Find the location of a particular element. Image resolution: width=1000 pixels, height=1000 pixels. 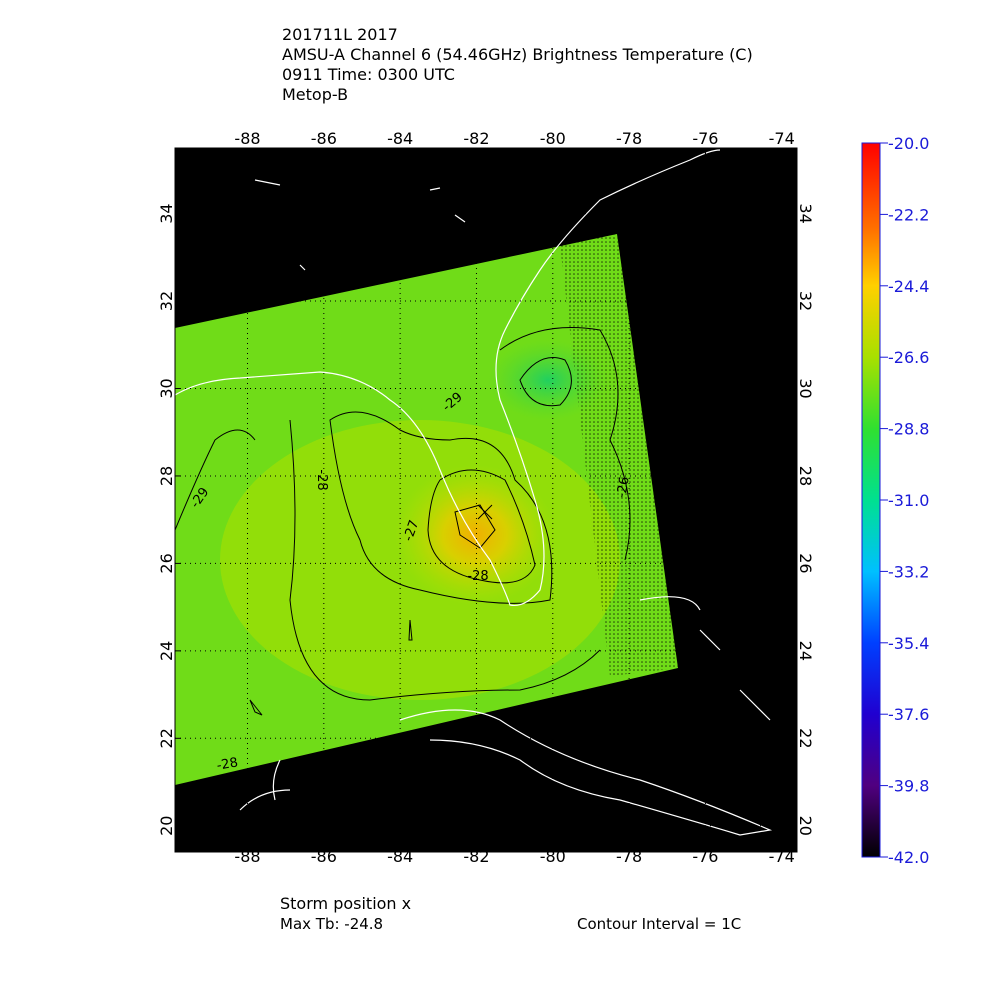

title-line: 201711L 2017 is located at coordinates (340, 34).